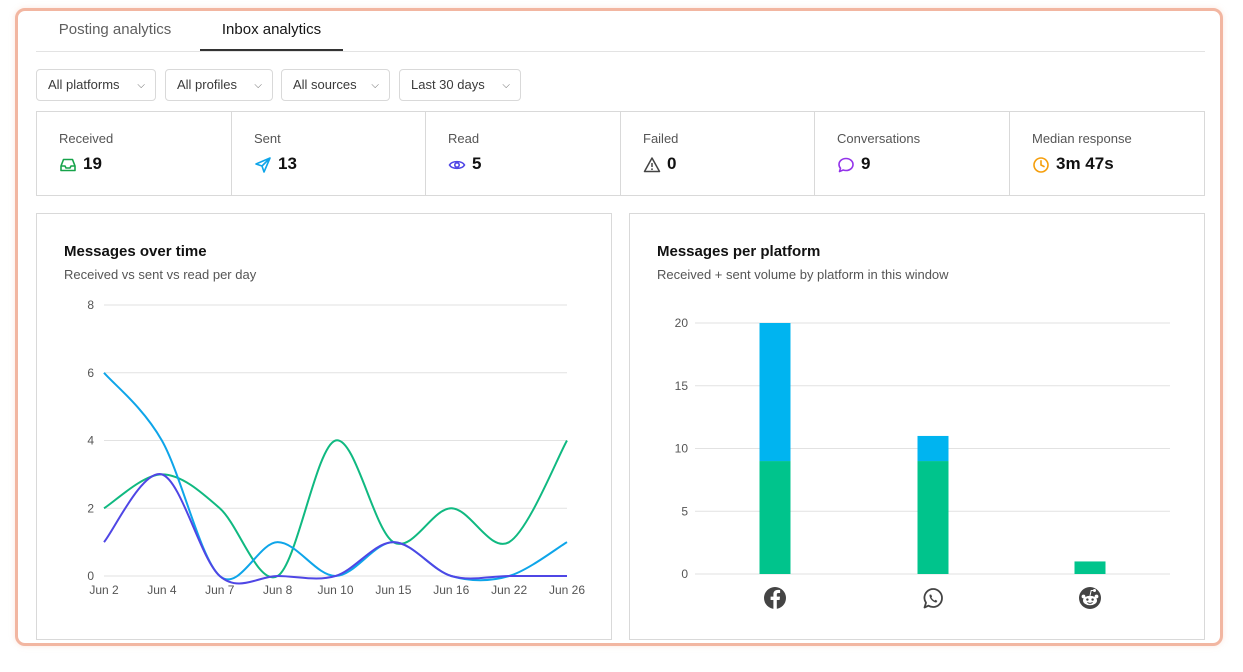 The height and width of the screenshot is (672, 1243). What do you see at coordinates (451, 590) in the screenshot?
I see `x-tick-label: Jun 16` at bounding box center [451, 590].